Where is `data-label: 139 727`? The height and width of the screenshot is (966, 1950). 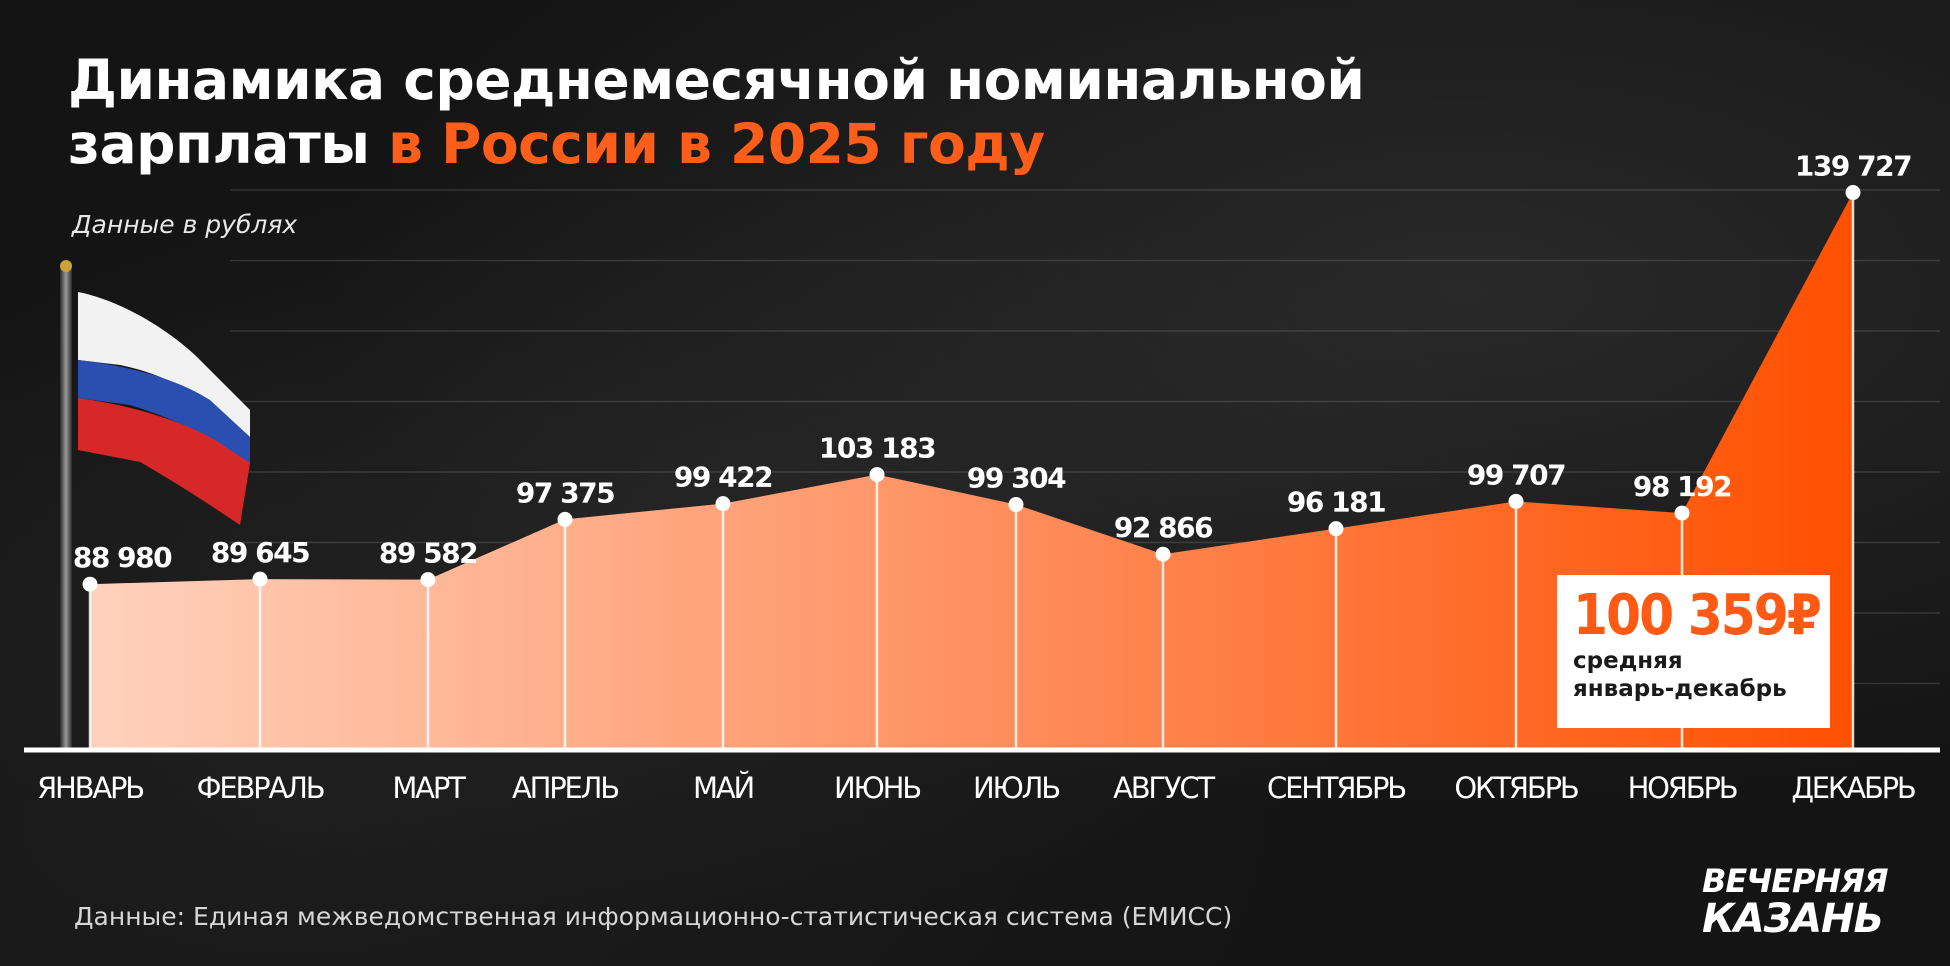
data-label: 139 727 is located at coordinates (1853, 166).